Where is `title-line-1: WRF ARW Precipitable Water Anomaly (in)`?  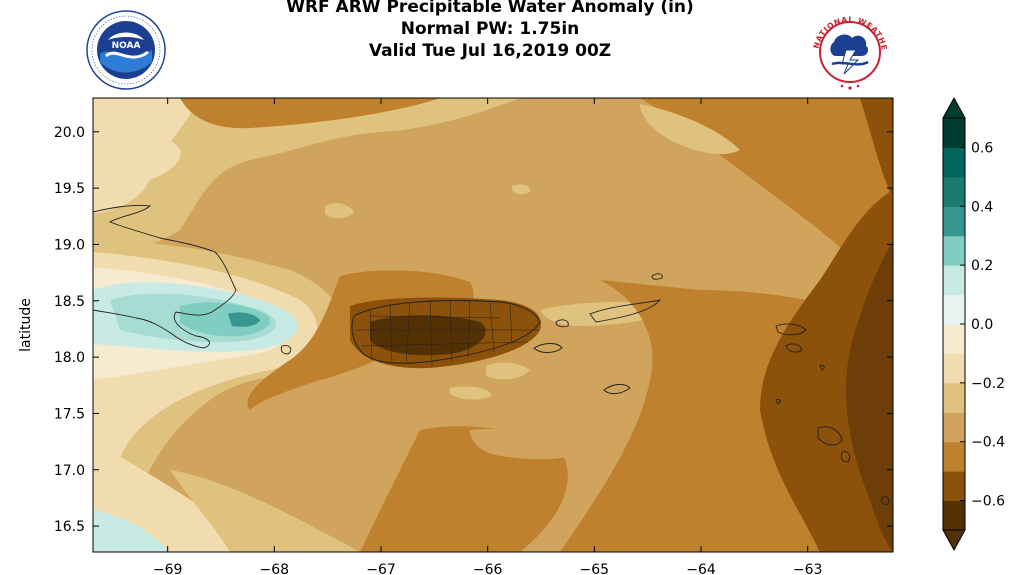 title-line-1: WRF ARW Precipitable Water Anomaly (in) is located at coordinates (490, 8).